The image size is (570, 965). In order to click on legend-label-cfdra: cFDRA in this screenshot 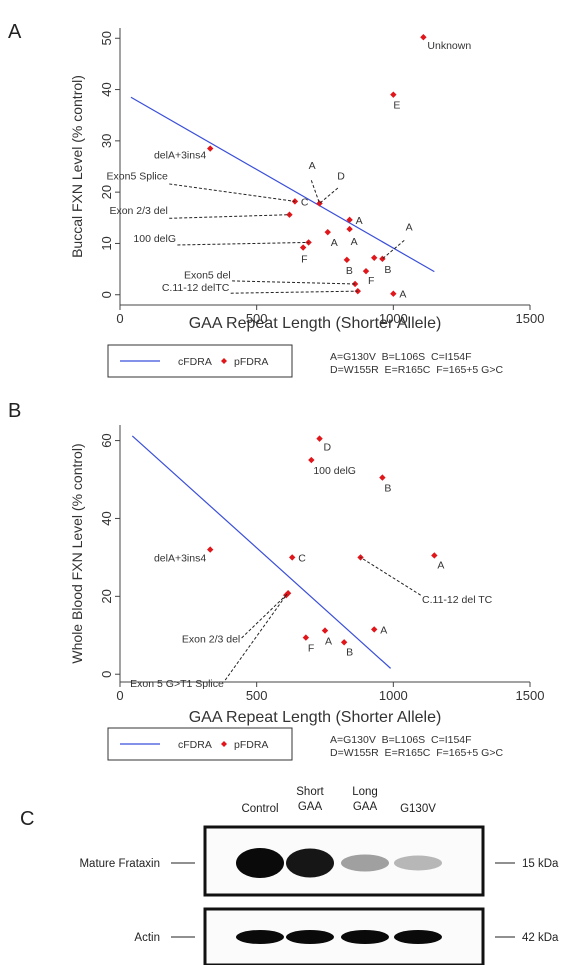, I will do `click(195, 362)`.